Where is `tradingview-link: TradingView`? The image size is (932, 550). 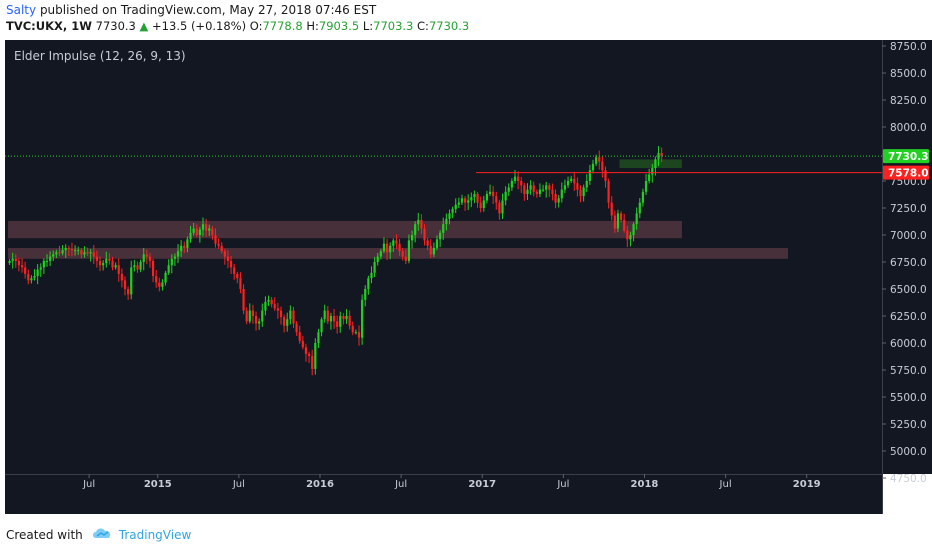
tradingview-link: TradingView is located at coordinates (155, 534).